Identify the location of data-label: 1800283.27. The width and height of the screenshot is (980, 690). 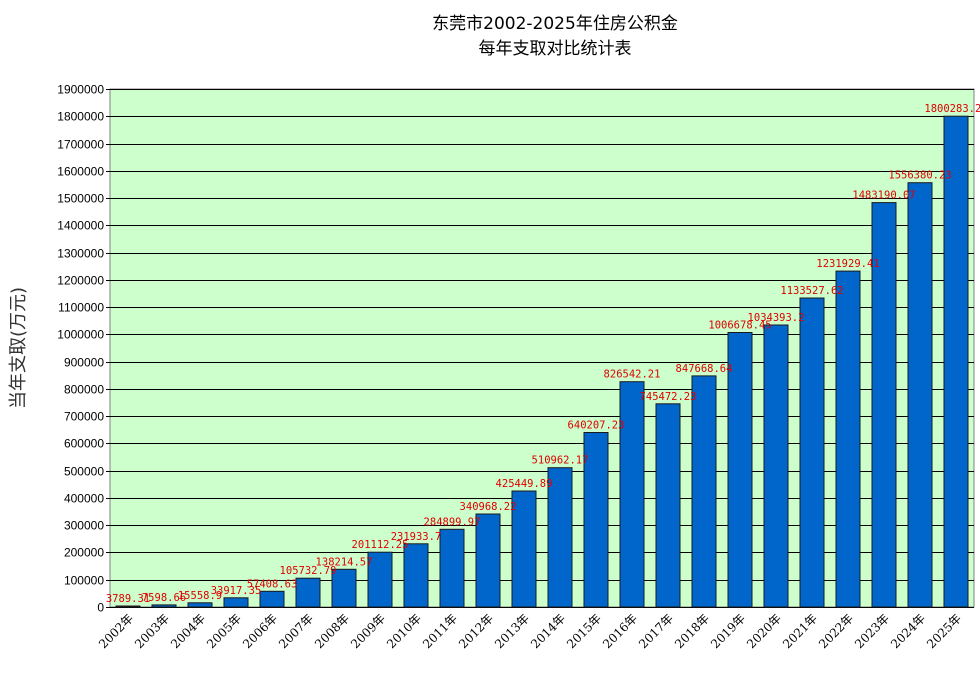
(952, 109).